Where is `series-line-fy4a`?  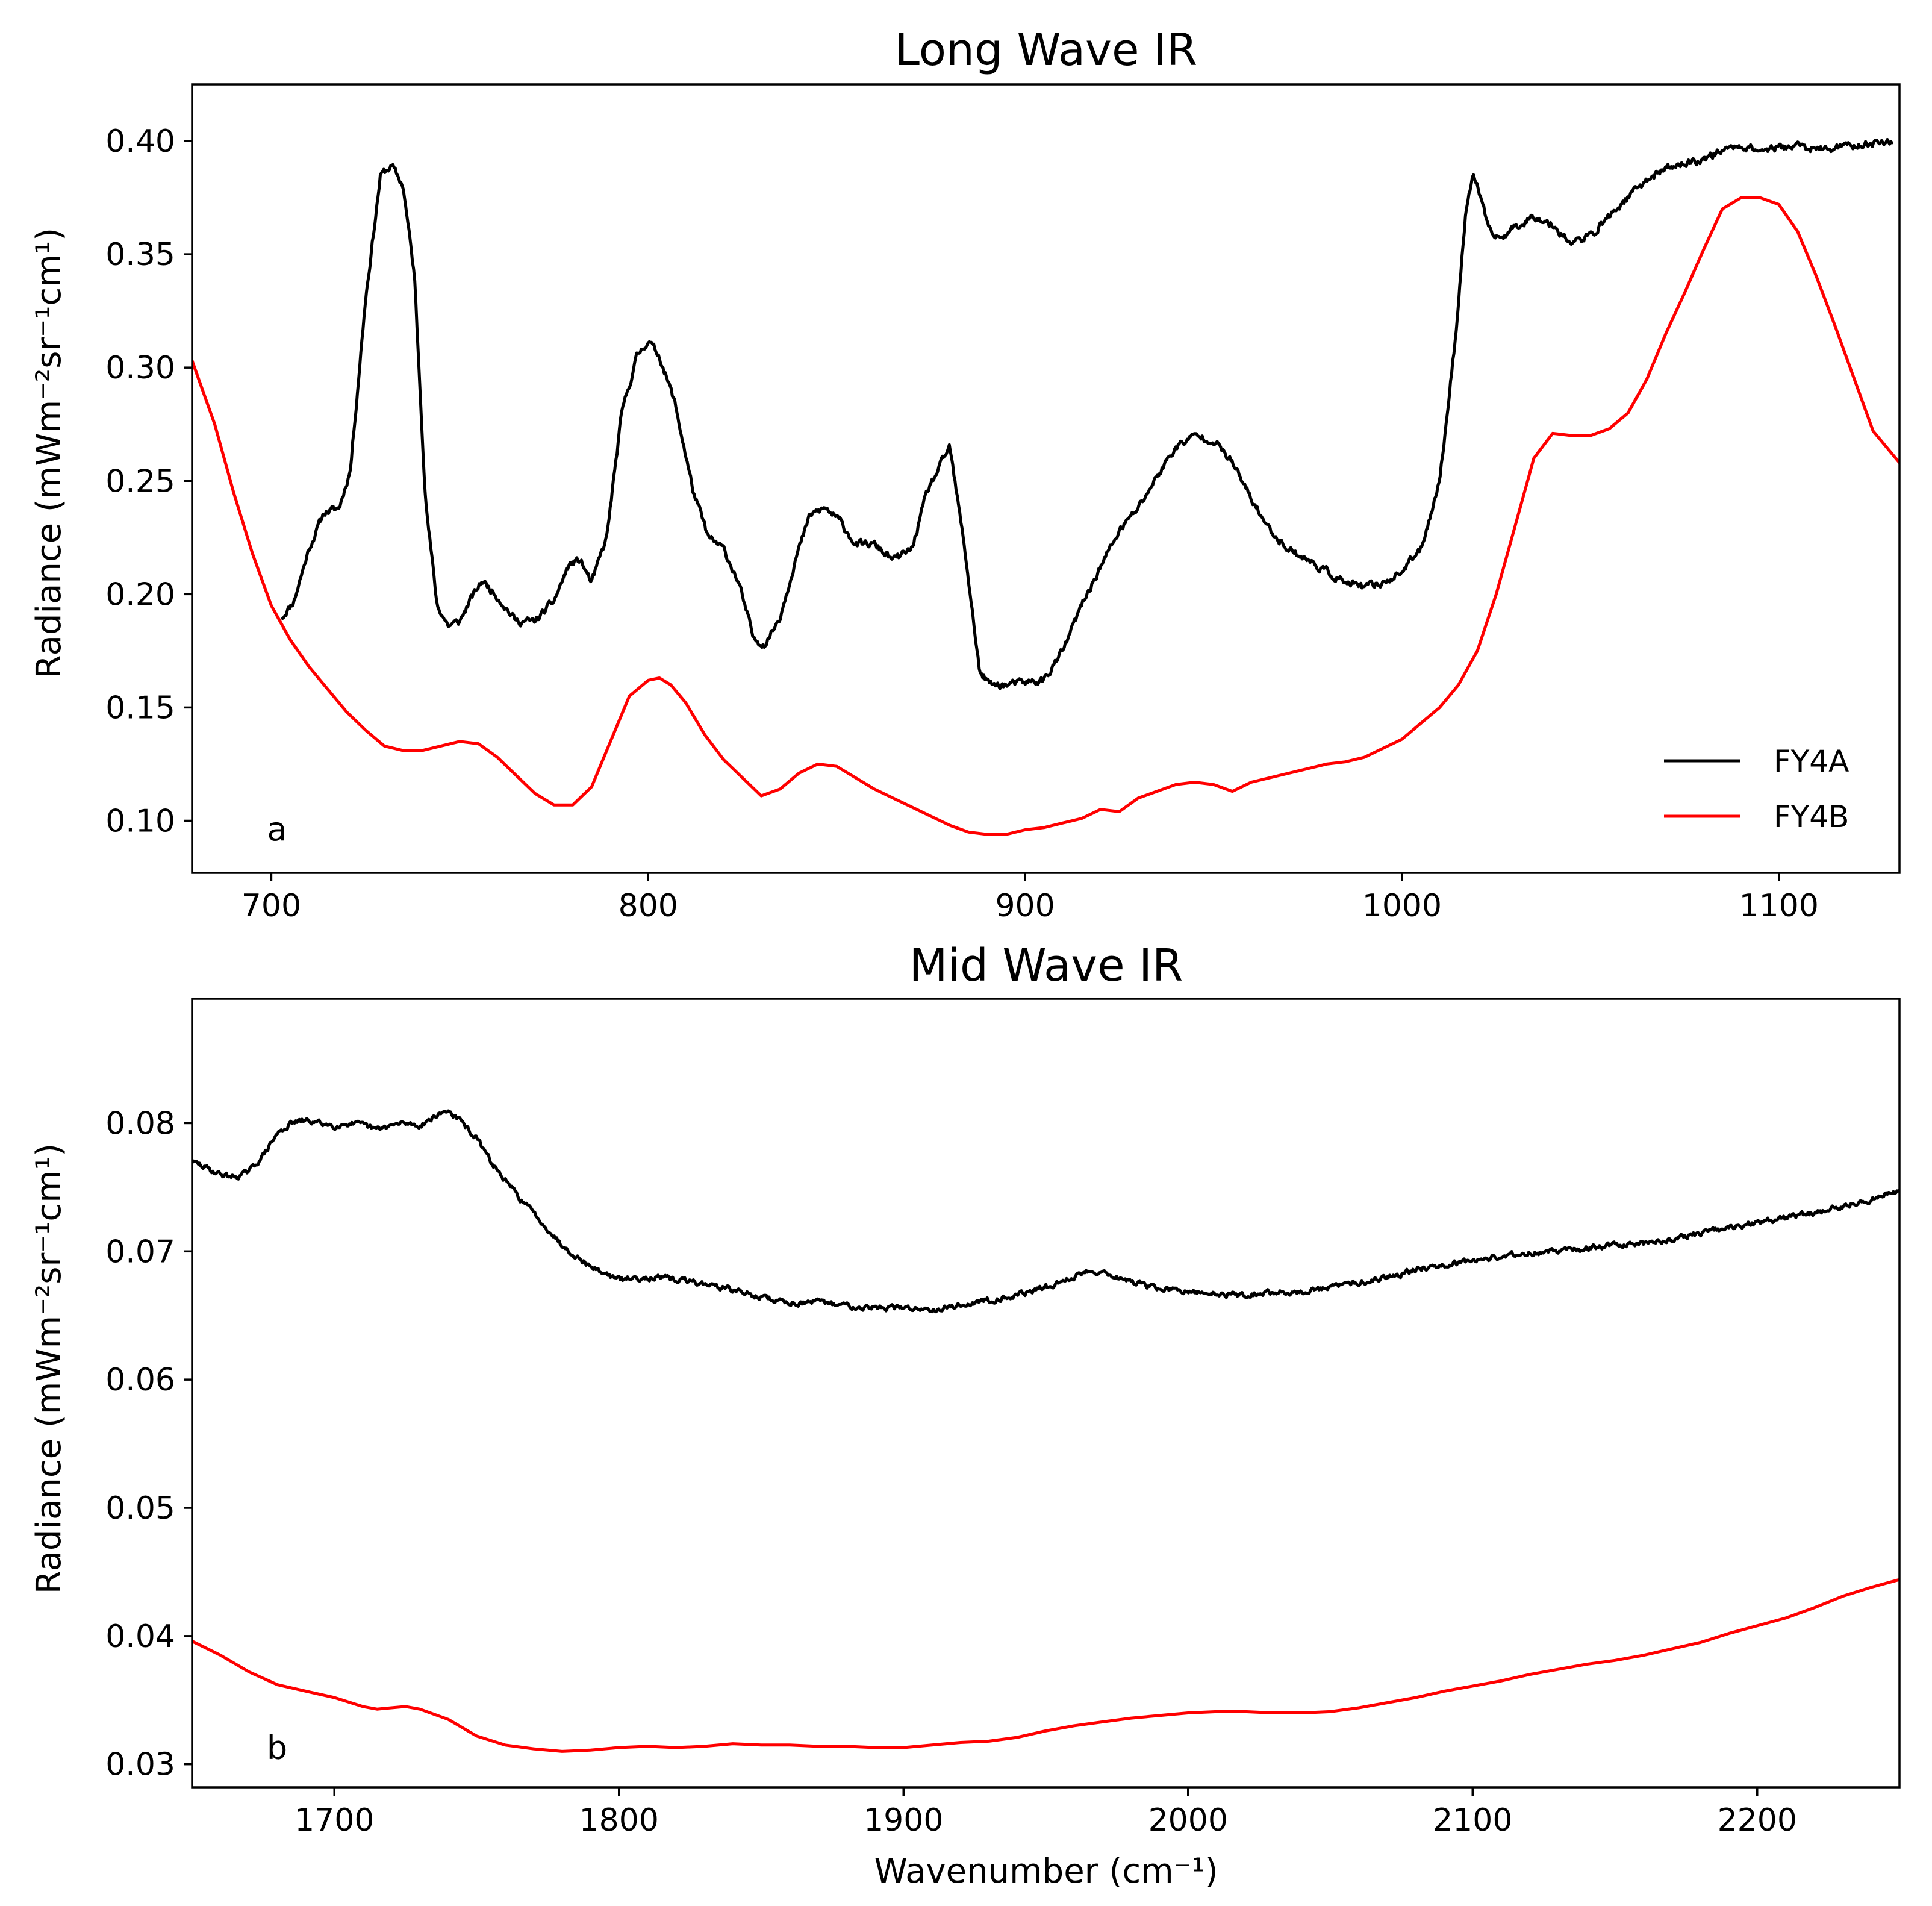
series-line-fy4a is located at coordinates (1045, 1211).